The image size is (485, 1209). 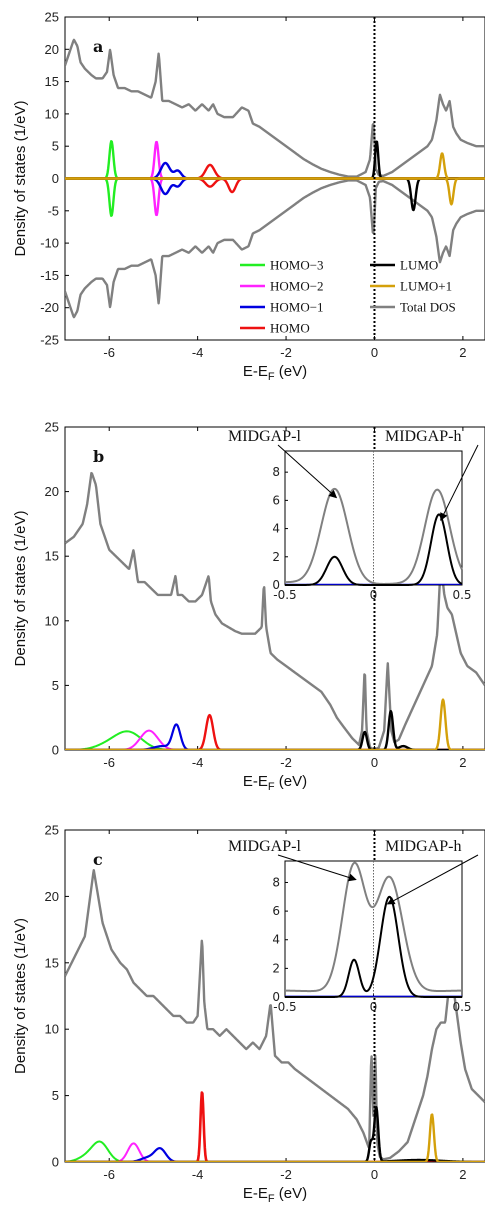 What do you see at coordinates (297, 307) in the screenshot?
I see `legend-entry: HOMO−1` at bounding box center [297, 307].